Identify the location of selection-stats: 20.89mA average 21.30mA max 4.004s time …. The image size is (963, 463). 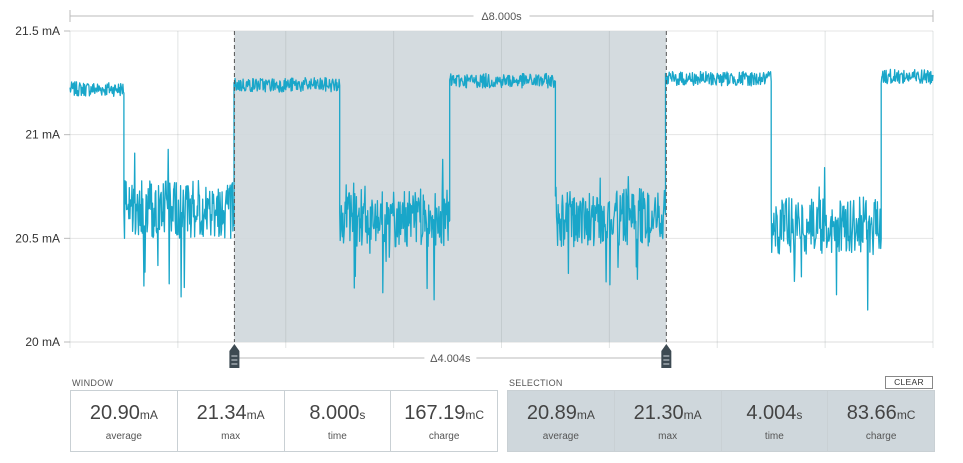
(721, 421).